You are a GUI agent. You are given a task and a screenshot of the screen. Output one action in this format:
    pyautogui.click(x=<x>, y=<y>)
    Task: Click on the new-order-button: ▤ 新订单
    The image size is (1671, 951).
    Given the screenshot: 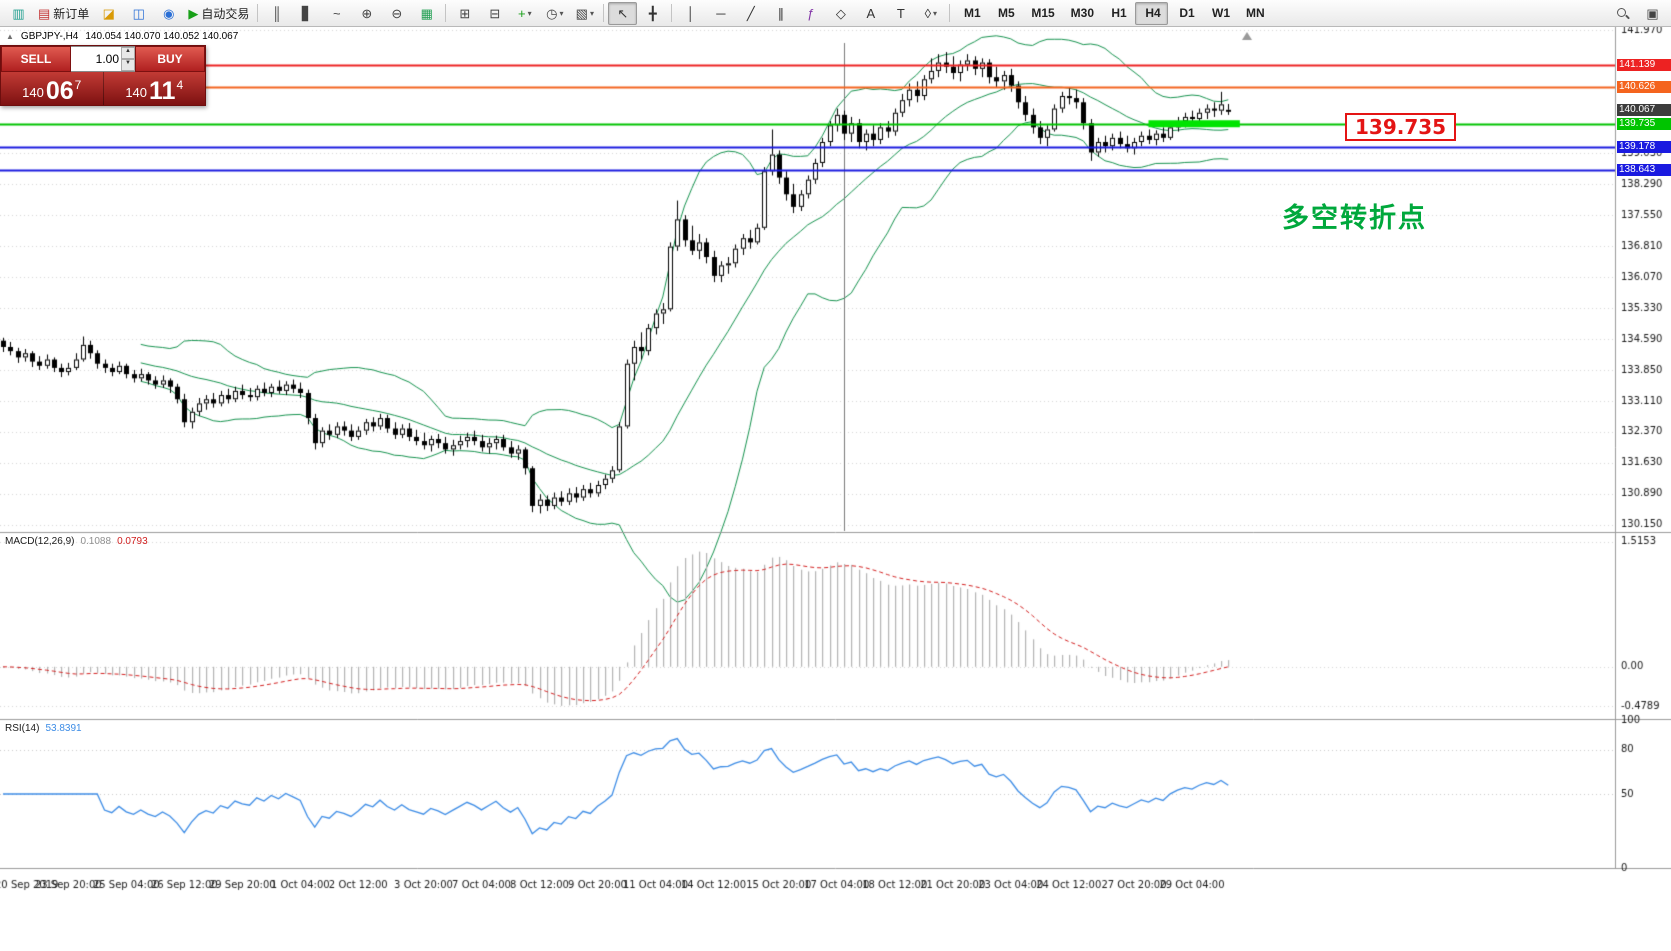 What is the action you would take?
    pyautogui.click(x=63, y=13)
    